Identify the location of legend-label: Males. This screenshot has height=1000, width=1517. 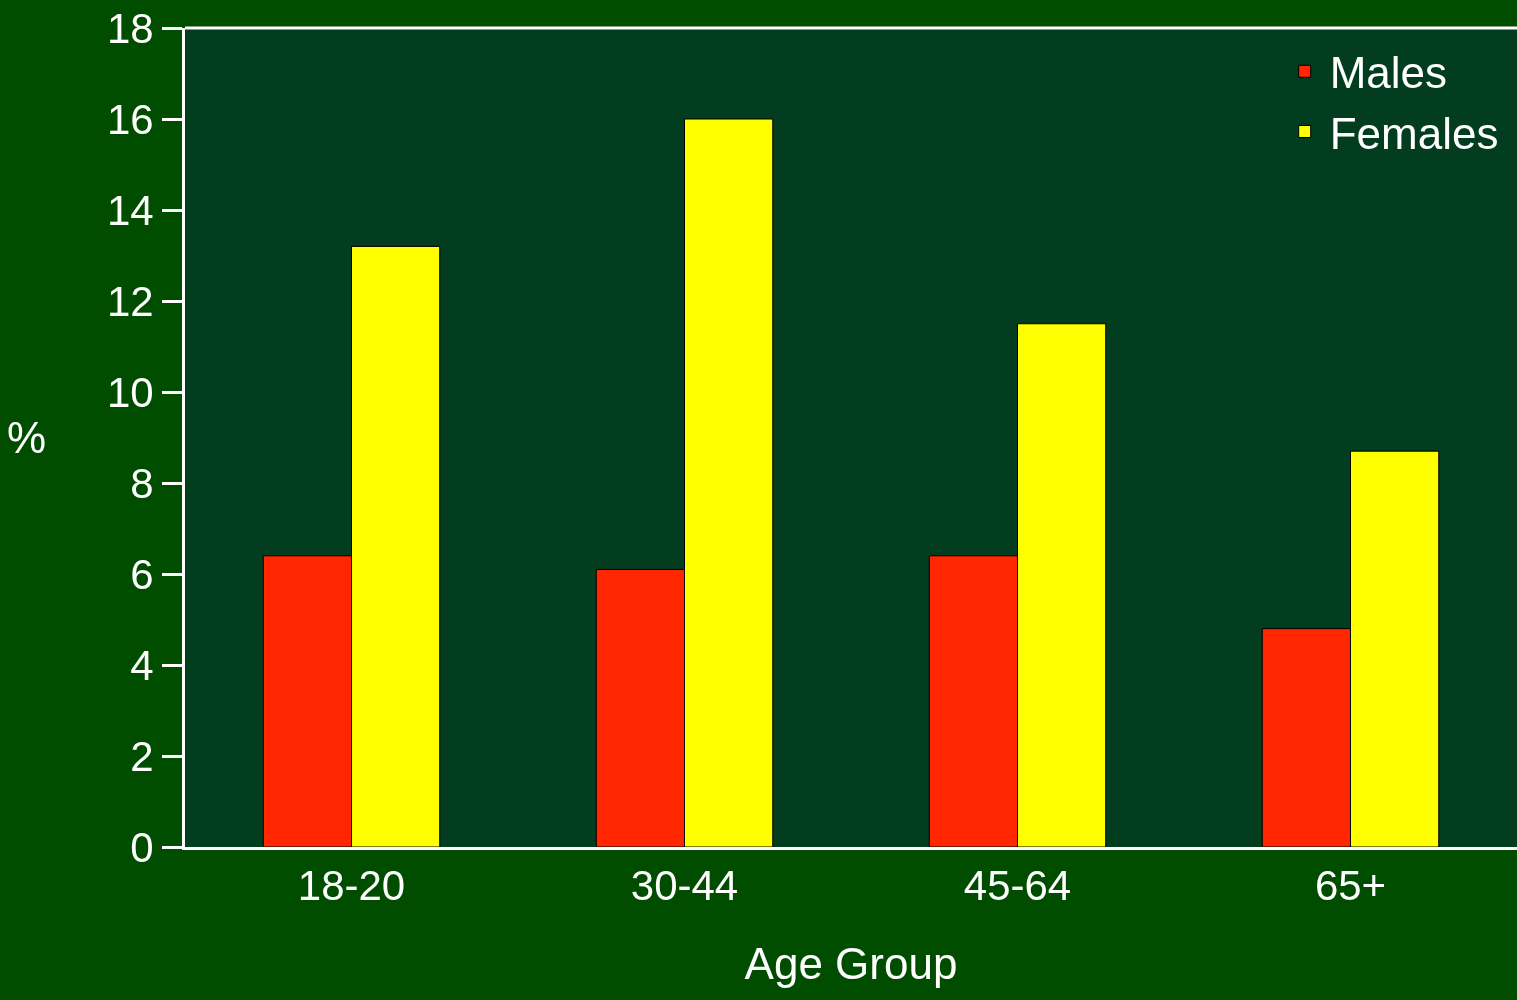
(1388, 73).